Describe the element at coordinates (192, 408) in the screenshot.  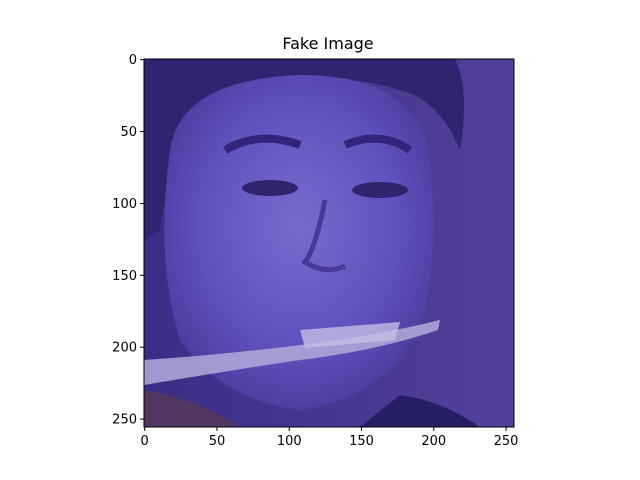
I see `shirt-left` at that location.